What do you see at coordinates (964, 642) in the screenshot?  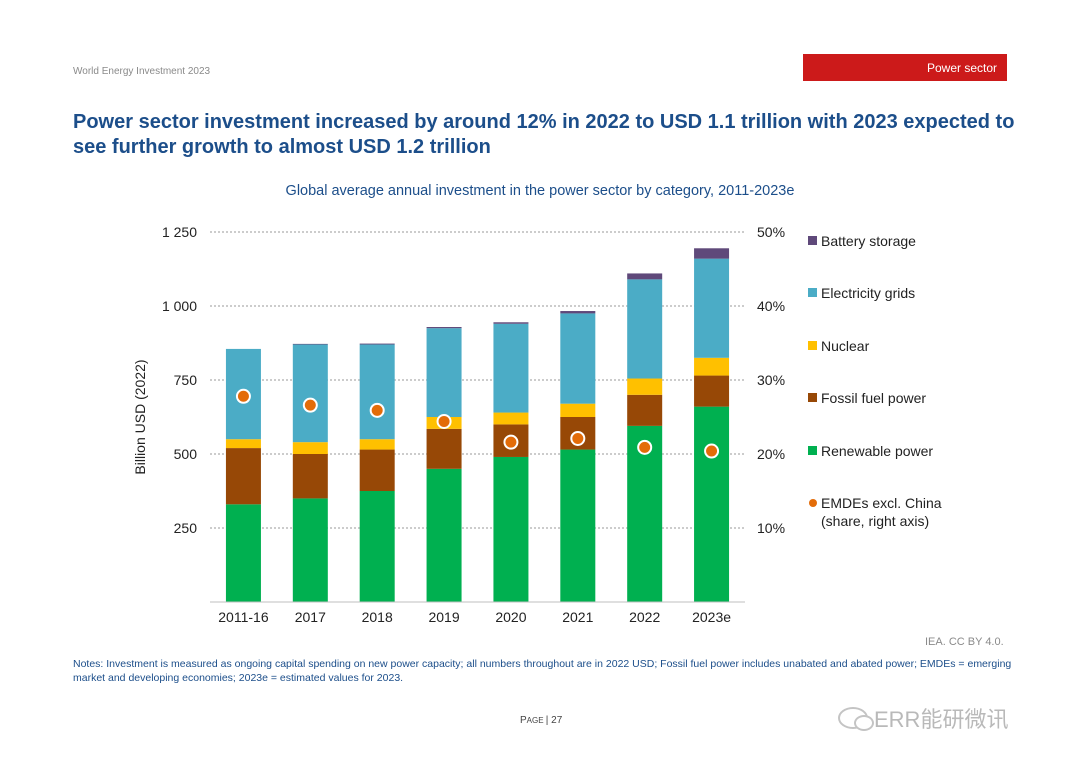 I see `chart-credit: IEA. CC BY 4.0.` at bounding box center [964, 642].